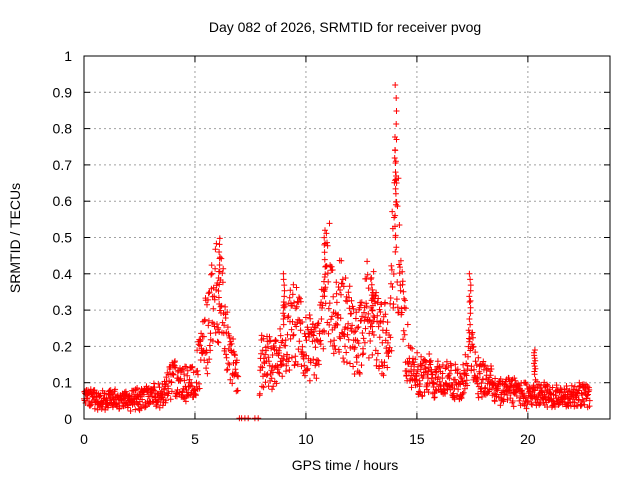 This screenshot has height=480, width=640. Describe the element at coordinates (63, 201) in the screenshot. I see `y-tick-label: 0.6` at that location.